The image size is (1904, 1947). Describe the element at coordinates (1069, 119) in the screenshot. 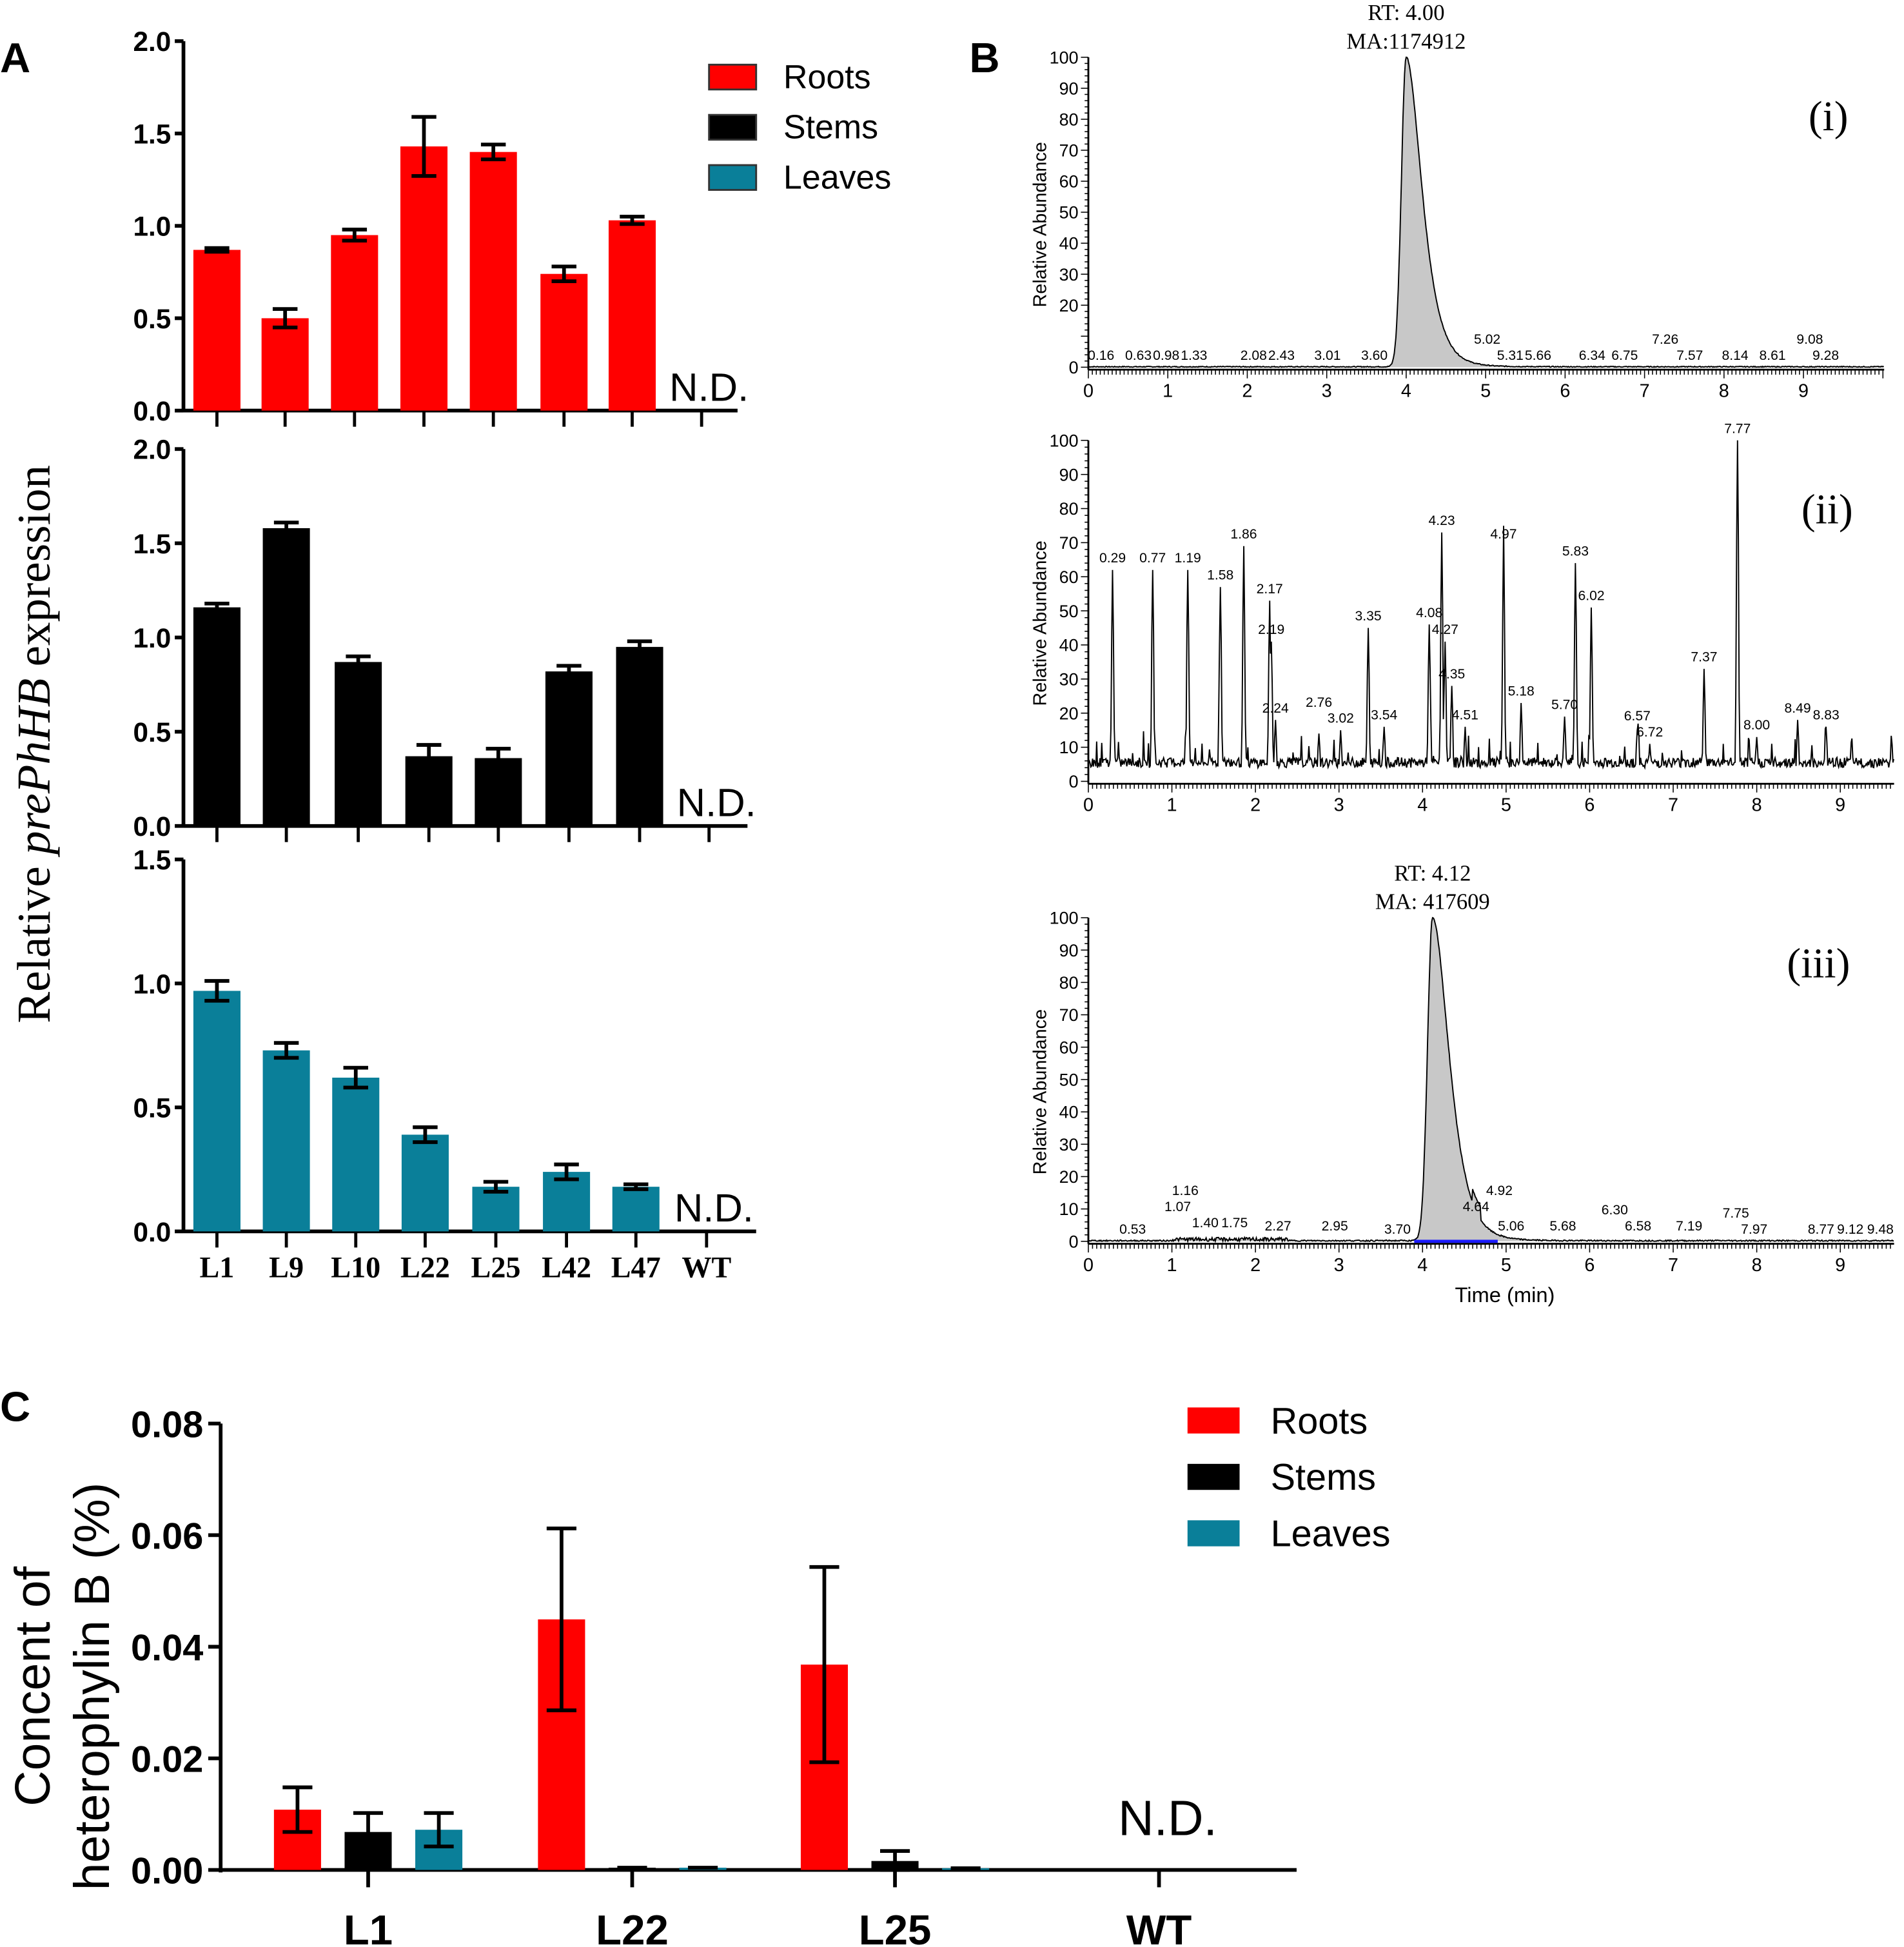

I see `y-tick-label: 80` at that location.